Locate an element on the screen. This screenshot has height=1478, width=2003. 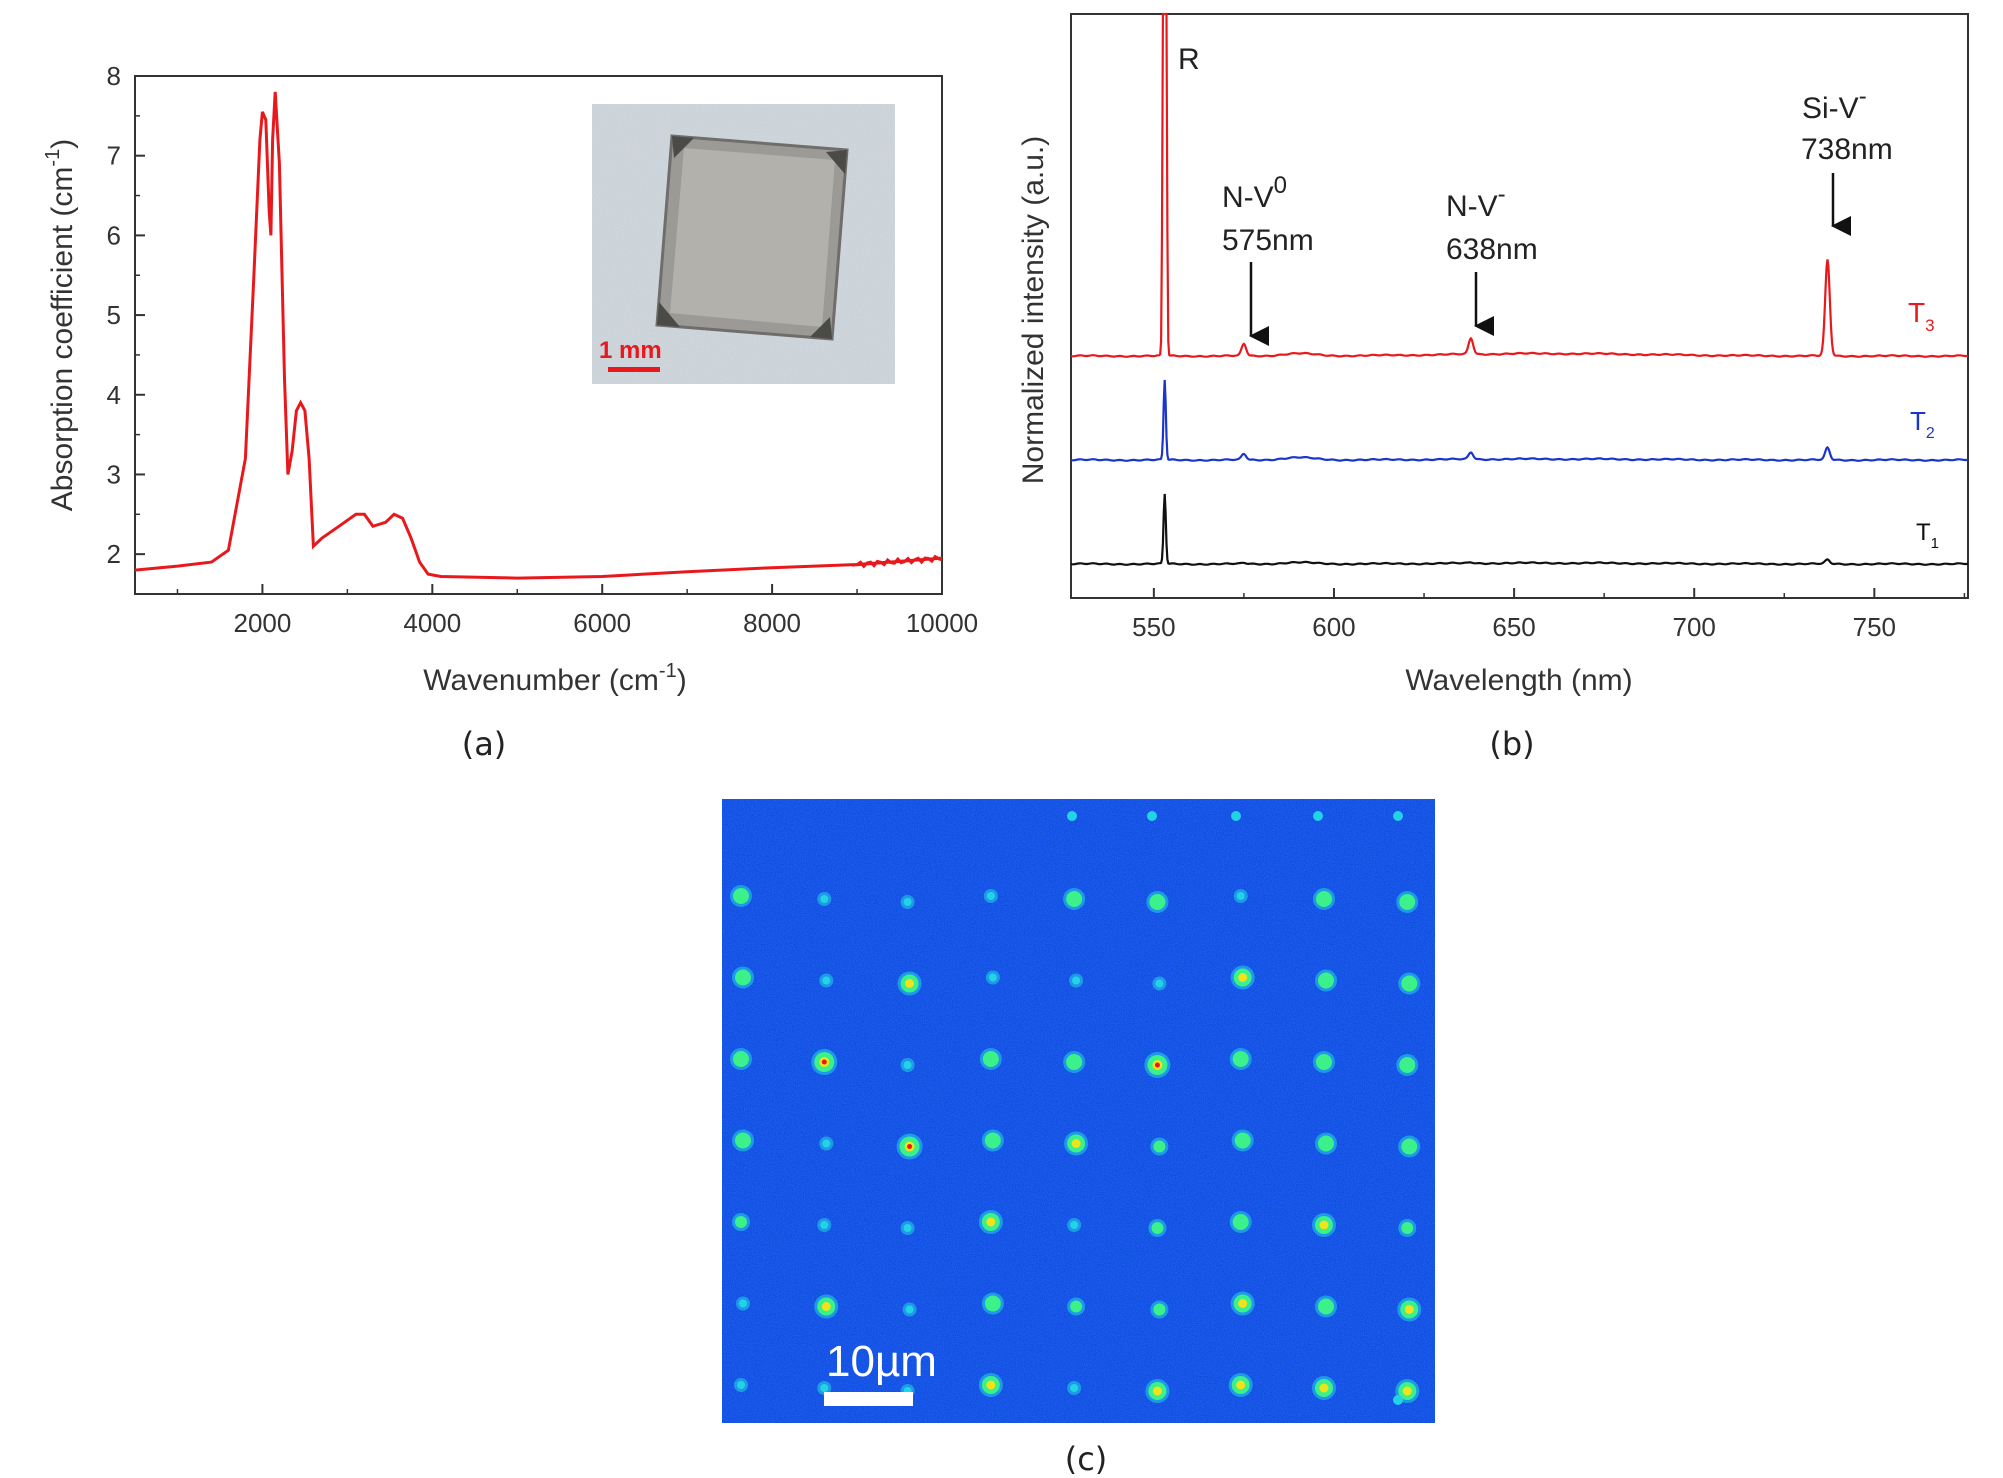
panel-b-y-axis-label: Normalized intensity (a.u.) is located at coordinates (1033, 310).